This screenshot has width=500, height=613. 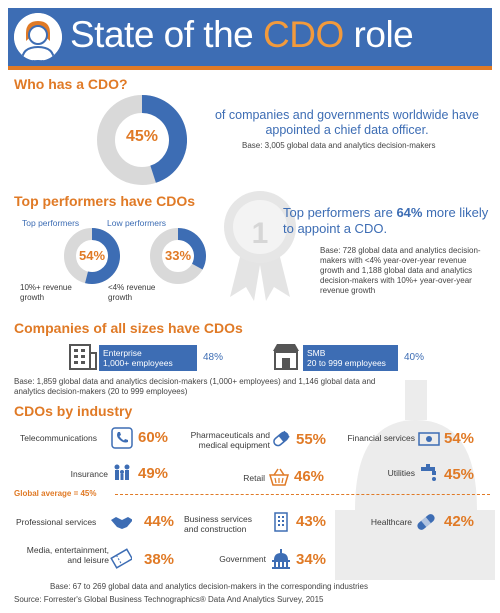 What do you see at coordinates (159, 521) in the screenshot?
I see `industry-pct: 44%` at bounding box center [159, 521].